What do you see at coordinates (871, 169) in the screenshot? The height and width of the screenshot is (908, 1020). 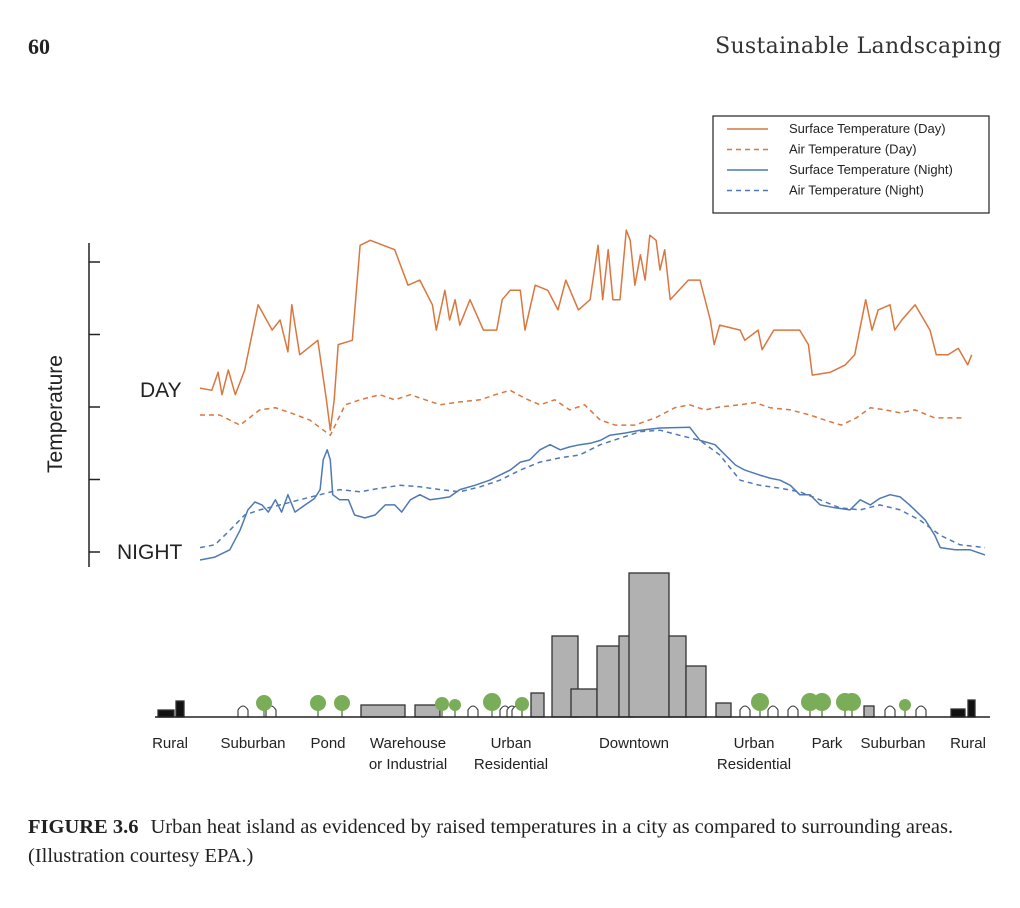 I see `legend-entry: Surface Temperature (Night)` at bounding box center [871, 169].